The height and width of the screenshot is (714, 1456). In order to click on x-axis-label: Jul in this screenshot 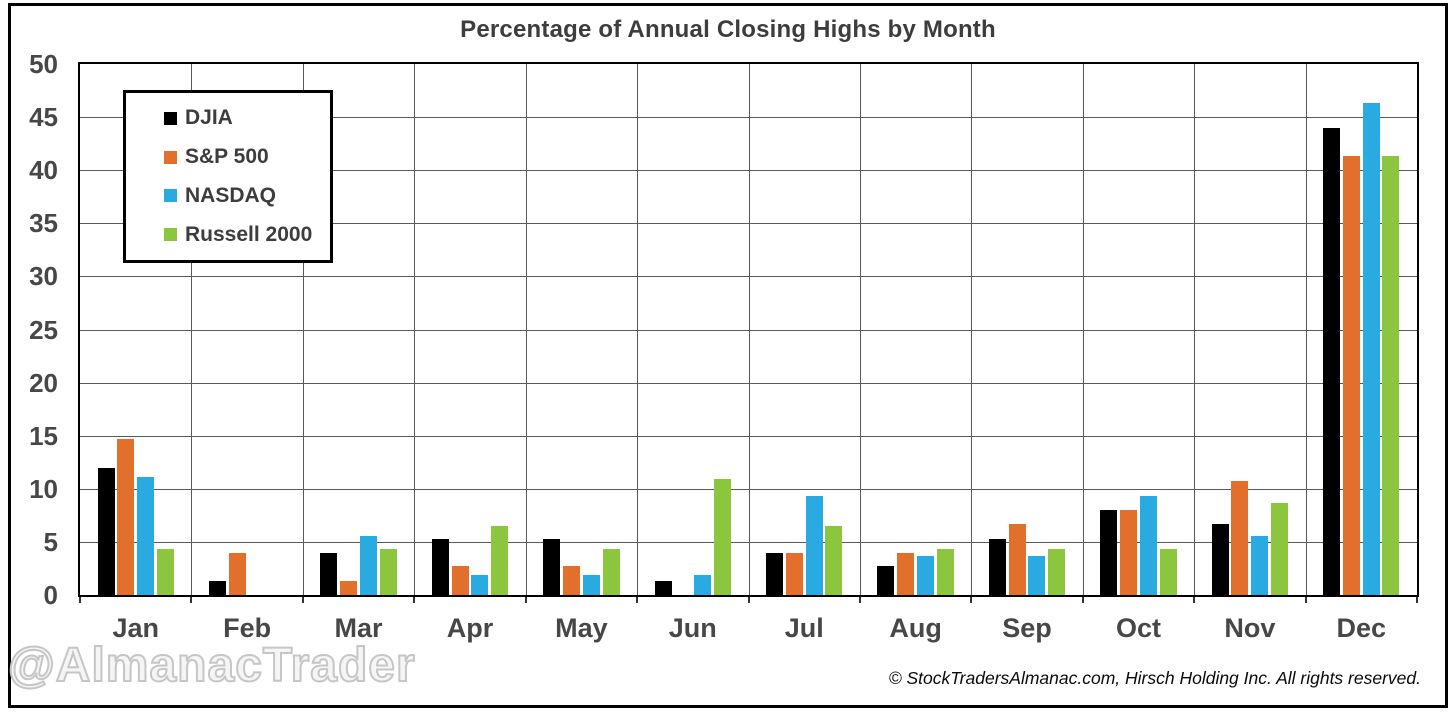, I will do `click(804, 628)`.